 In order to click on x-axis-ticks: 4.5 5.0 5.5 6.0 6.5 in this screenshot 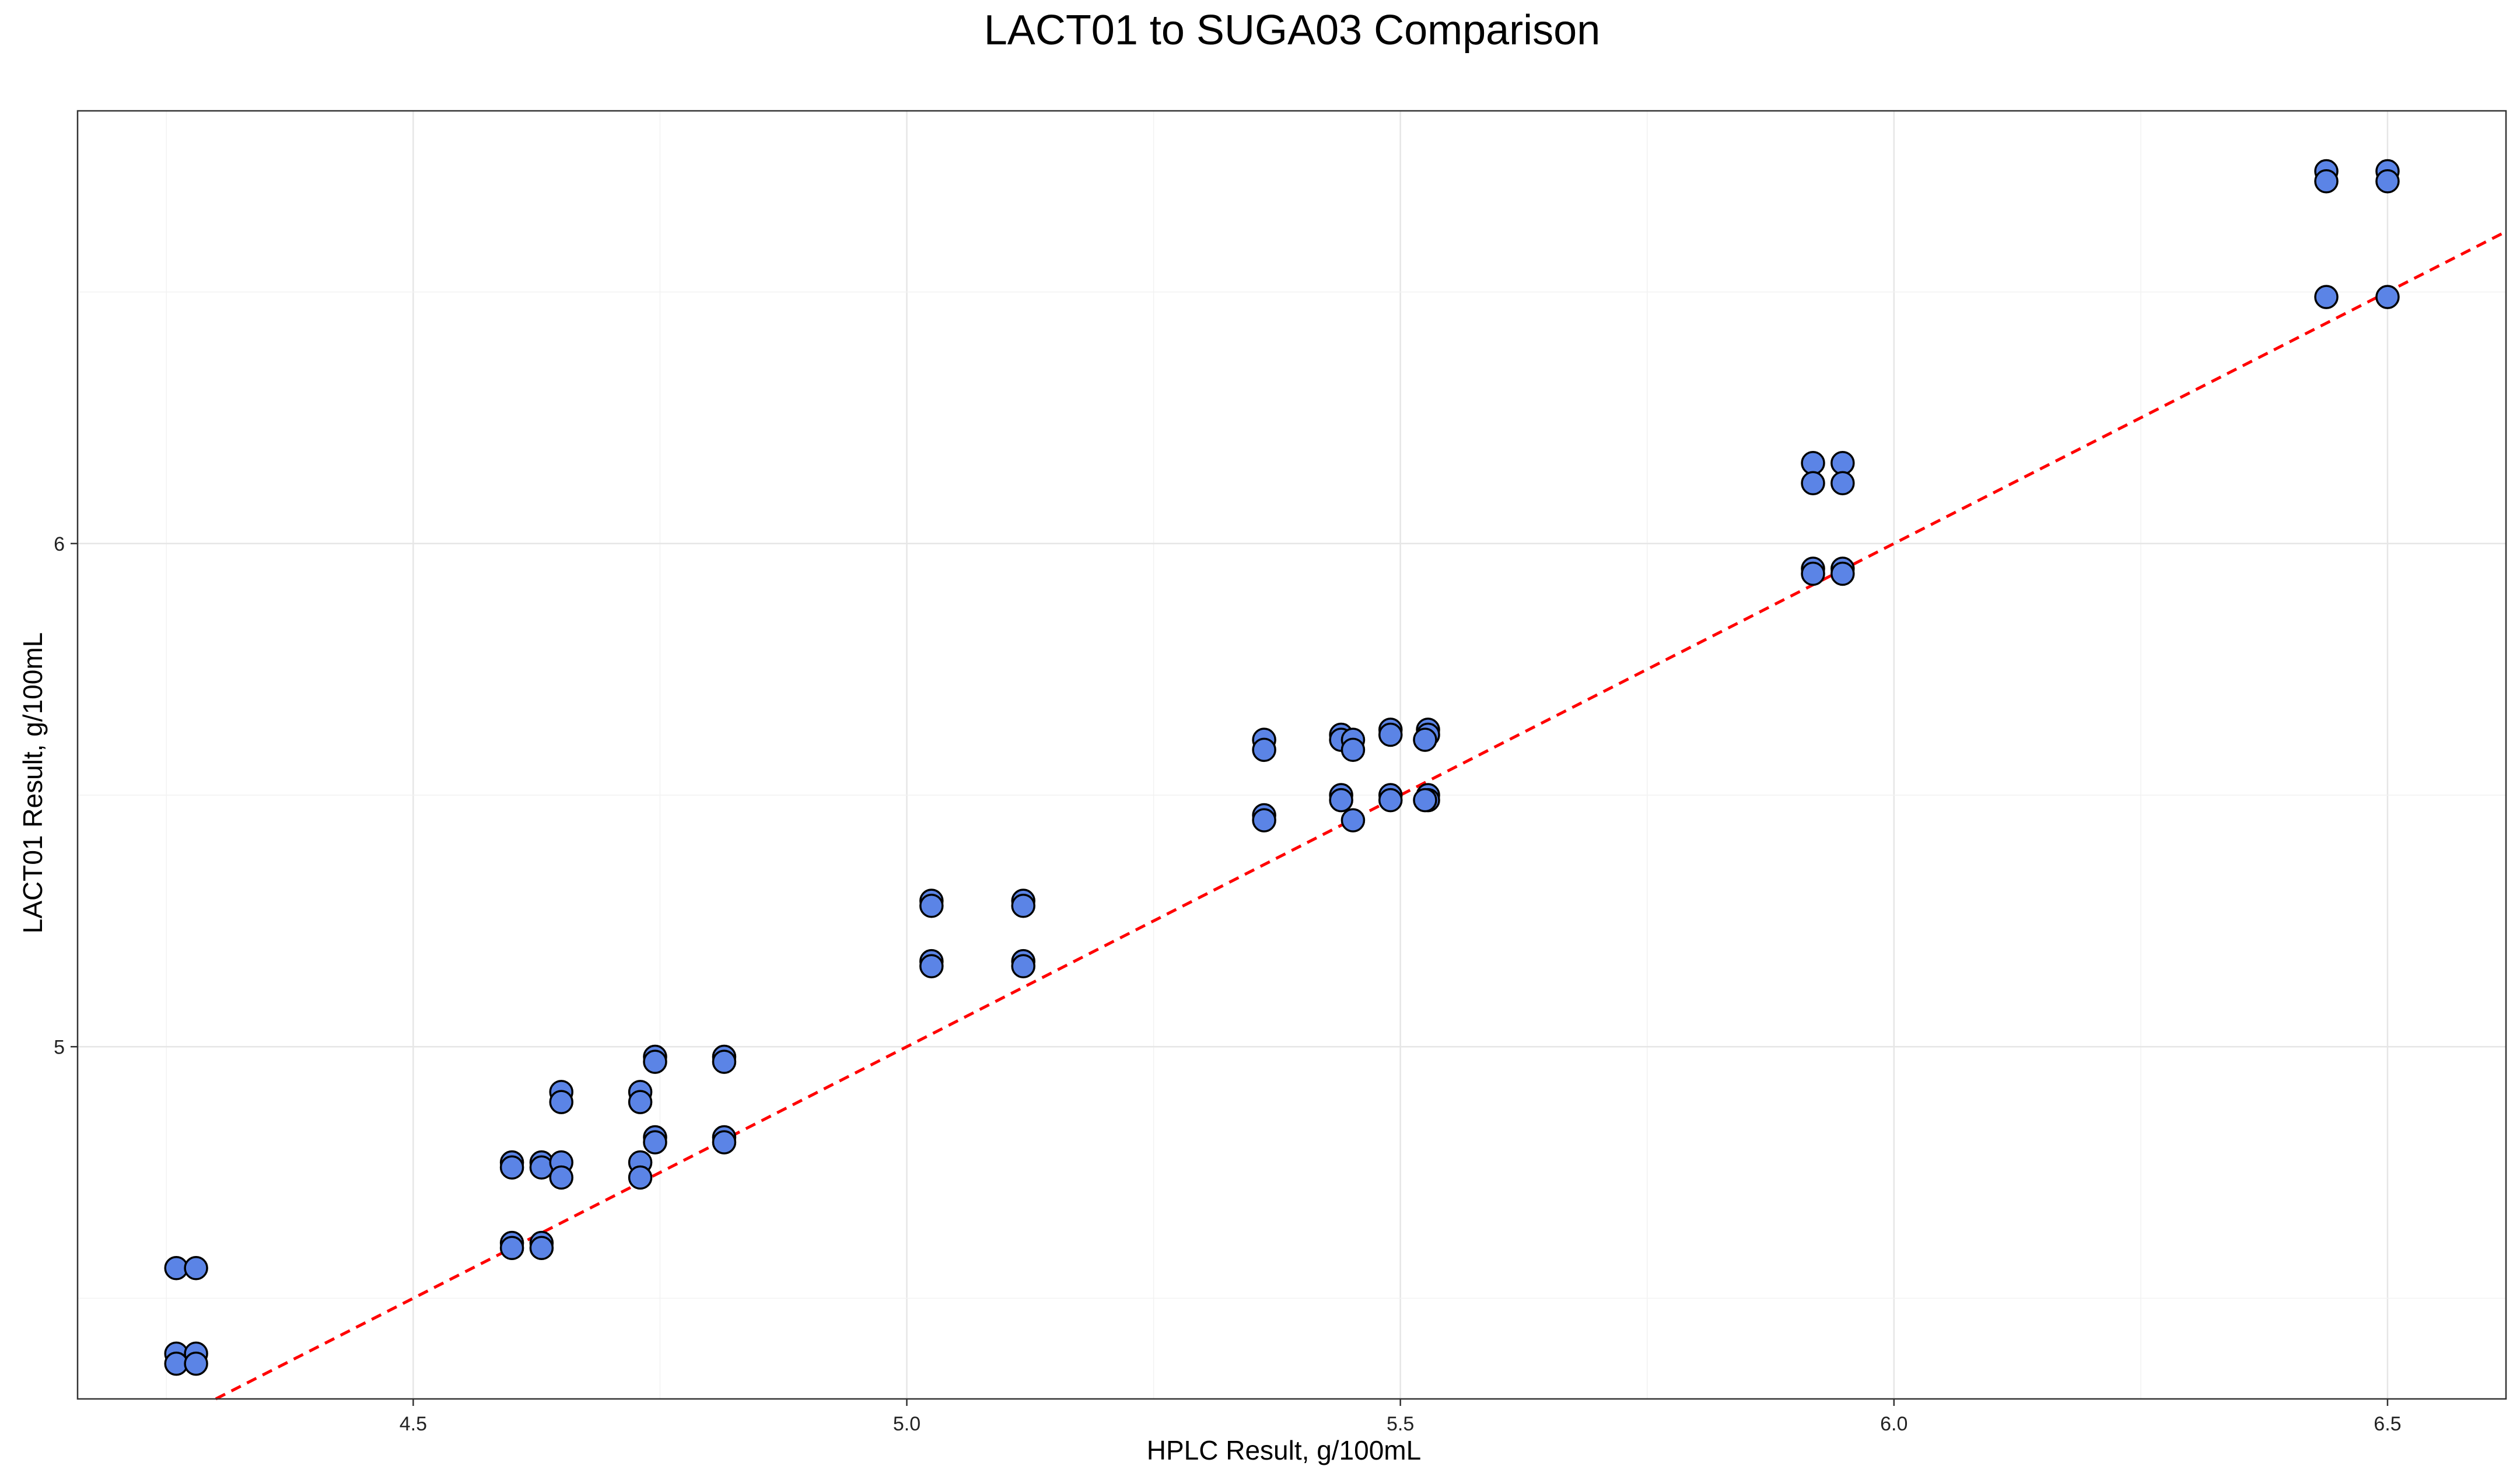, I will do `click(1401, 1417)`.